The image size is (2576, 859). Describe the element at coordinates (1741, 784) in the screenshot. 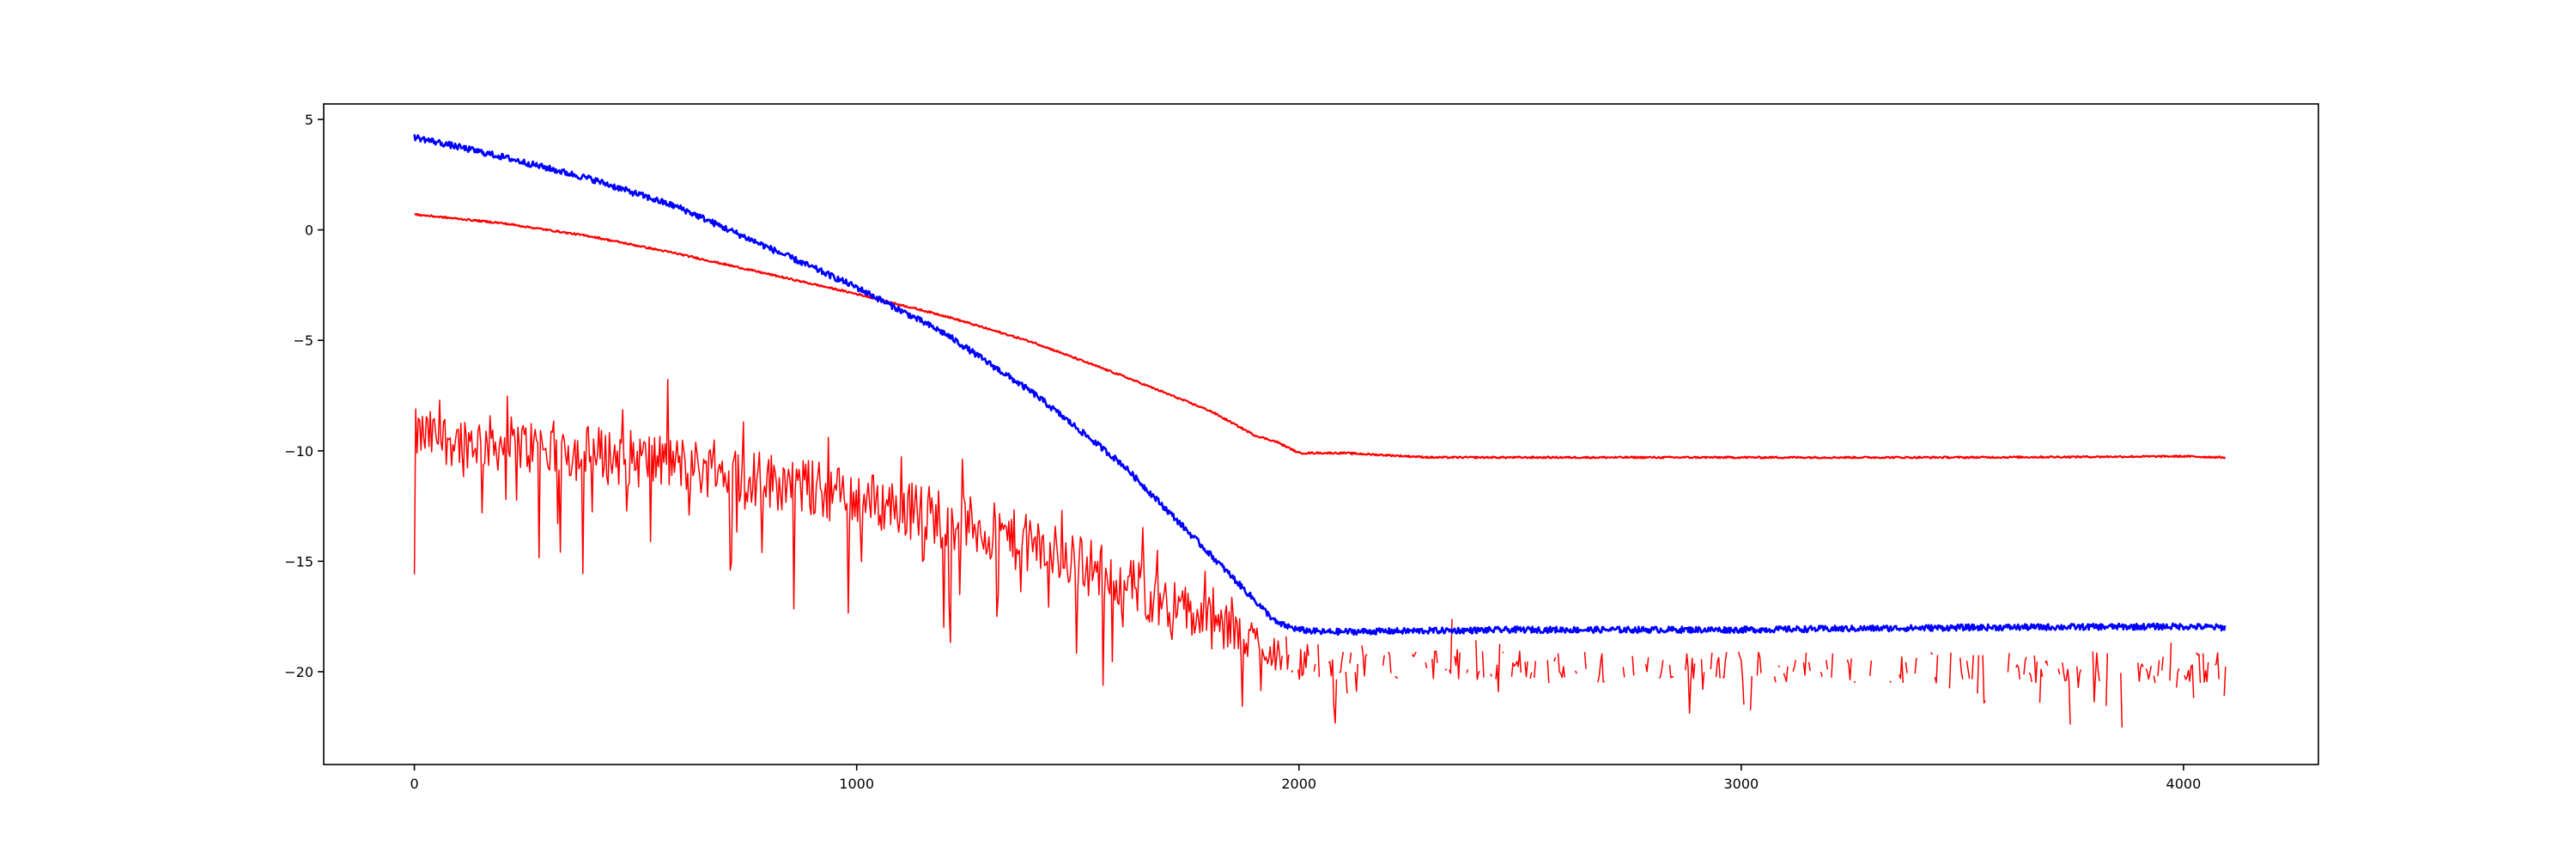

I see `x-tick-label: 3000` at that location.